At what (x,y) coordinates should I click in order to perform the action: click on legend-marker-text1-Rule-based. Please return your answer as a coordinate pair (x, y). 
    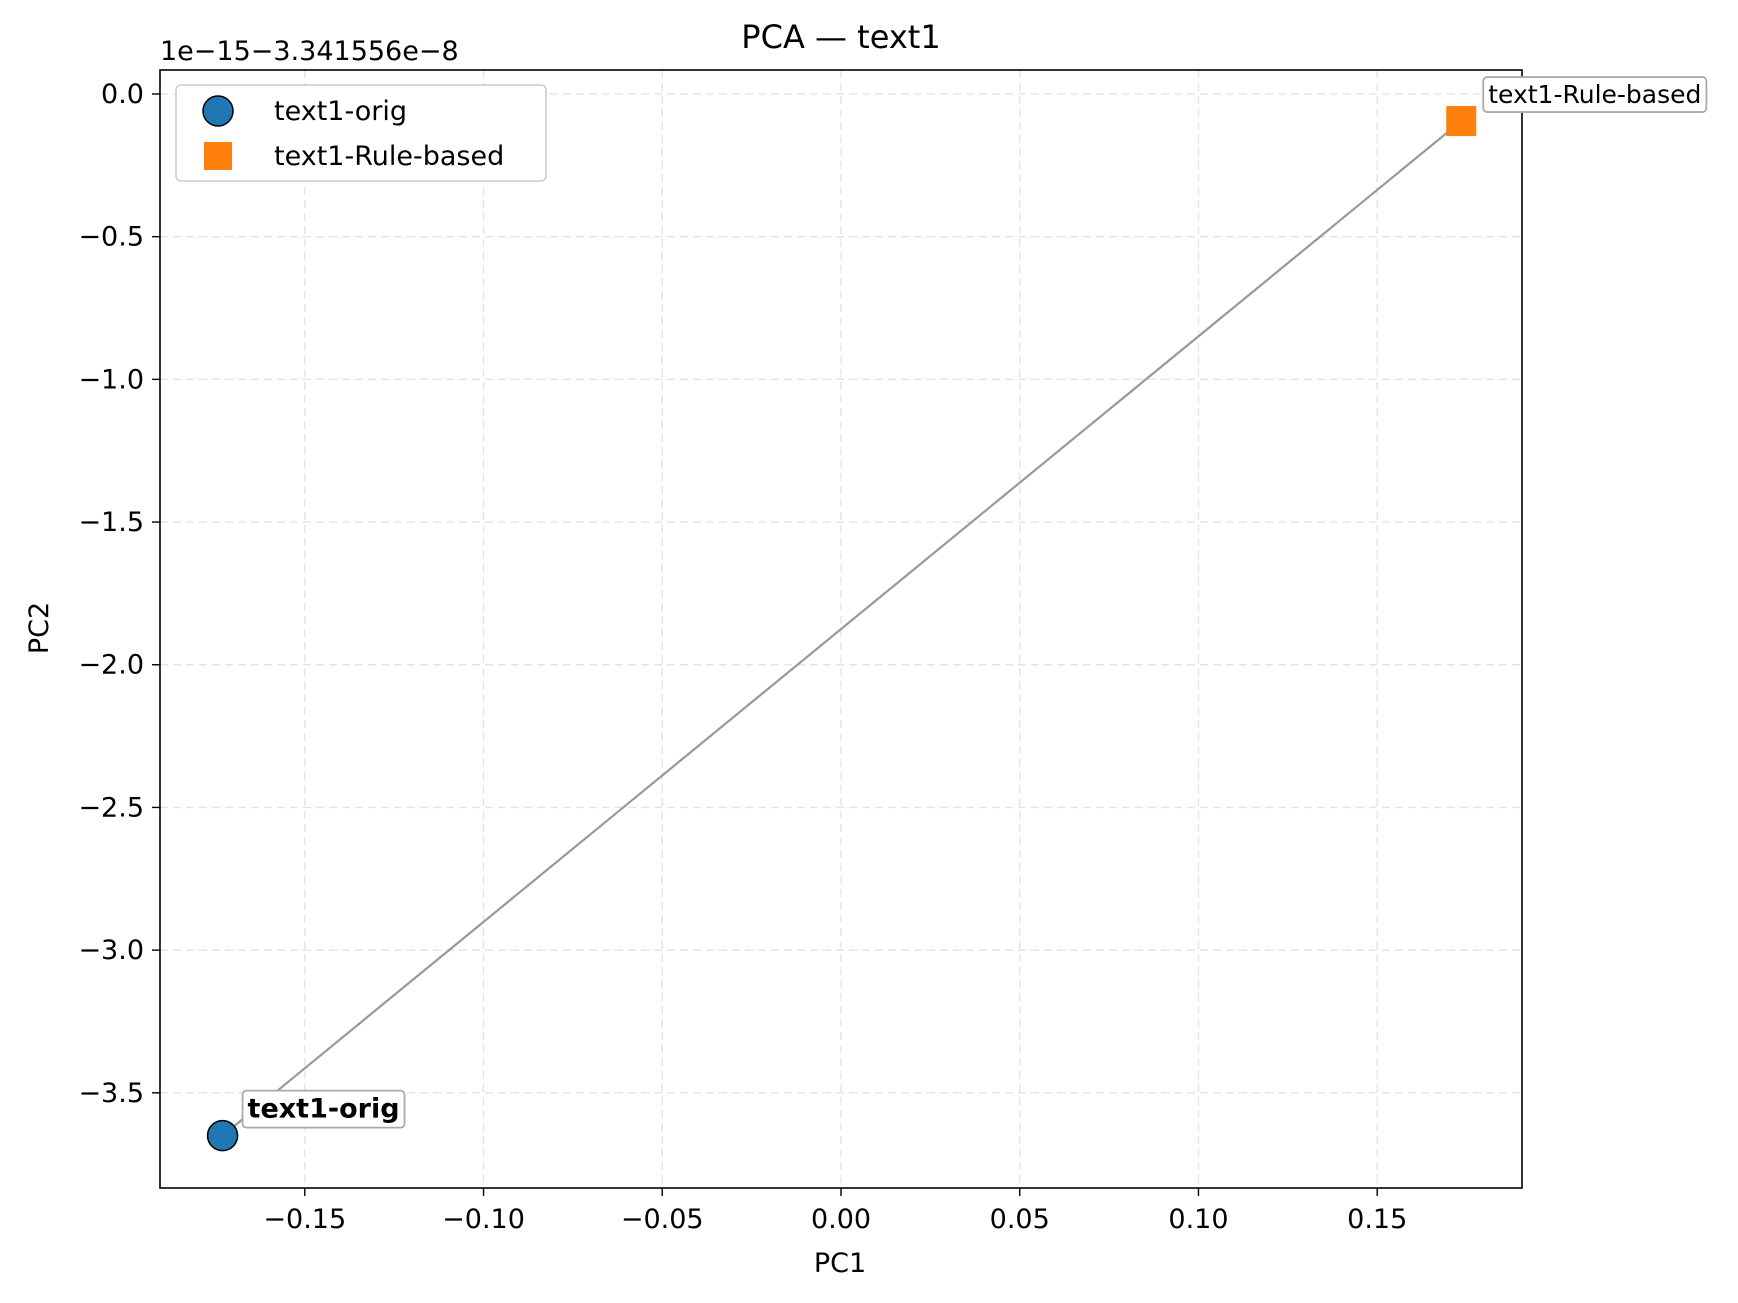
    Looking at the image, I should click on (218, 156).